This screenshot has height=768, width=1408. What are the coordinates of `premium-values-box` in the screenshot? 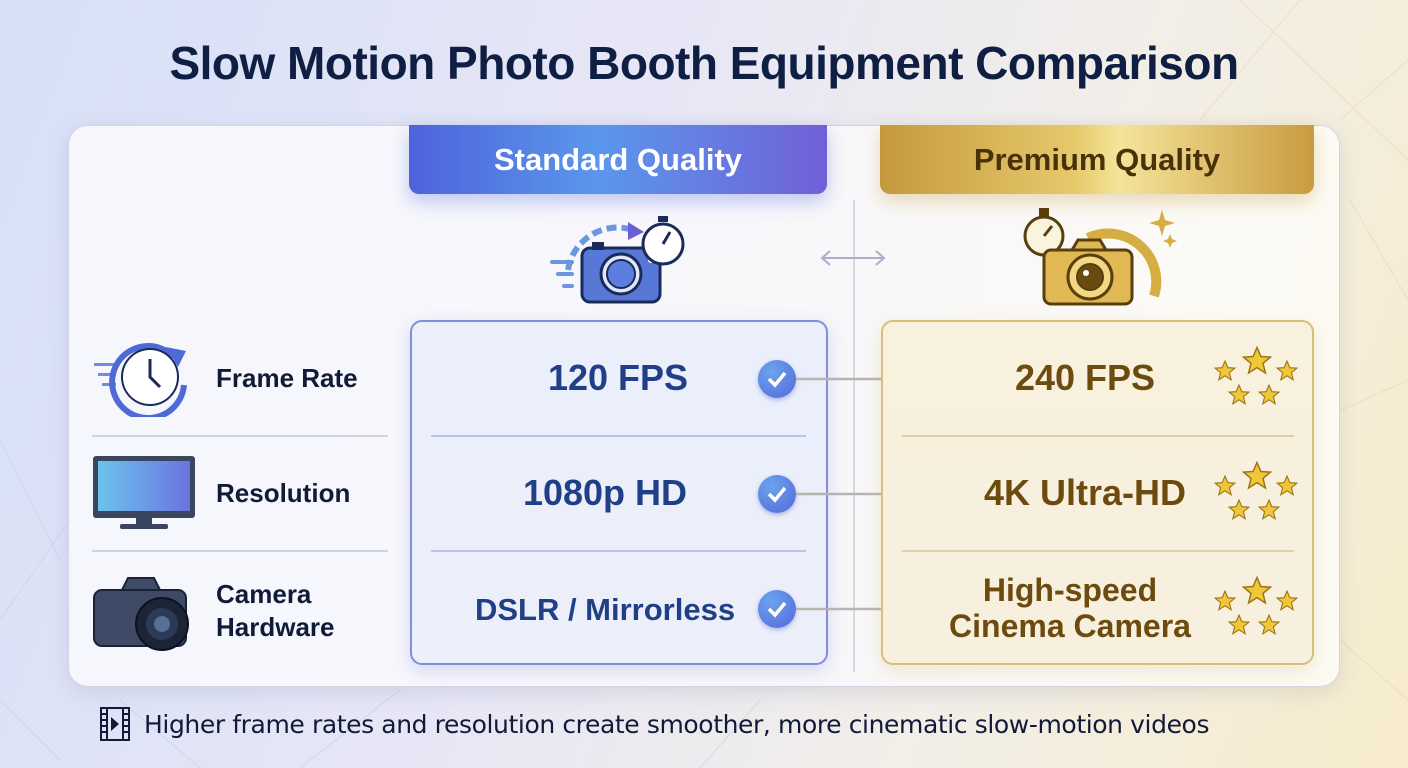 It's located at (1097, 492).